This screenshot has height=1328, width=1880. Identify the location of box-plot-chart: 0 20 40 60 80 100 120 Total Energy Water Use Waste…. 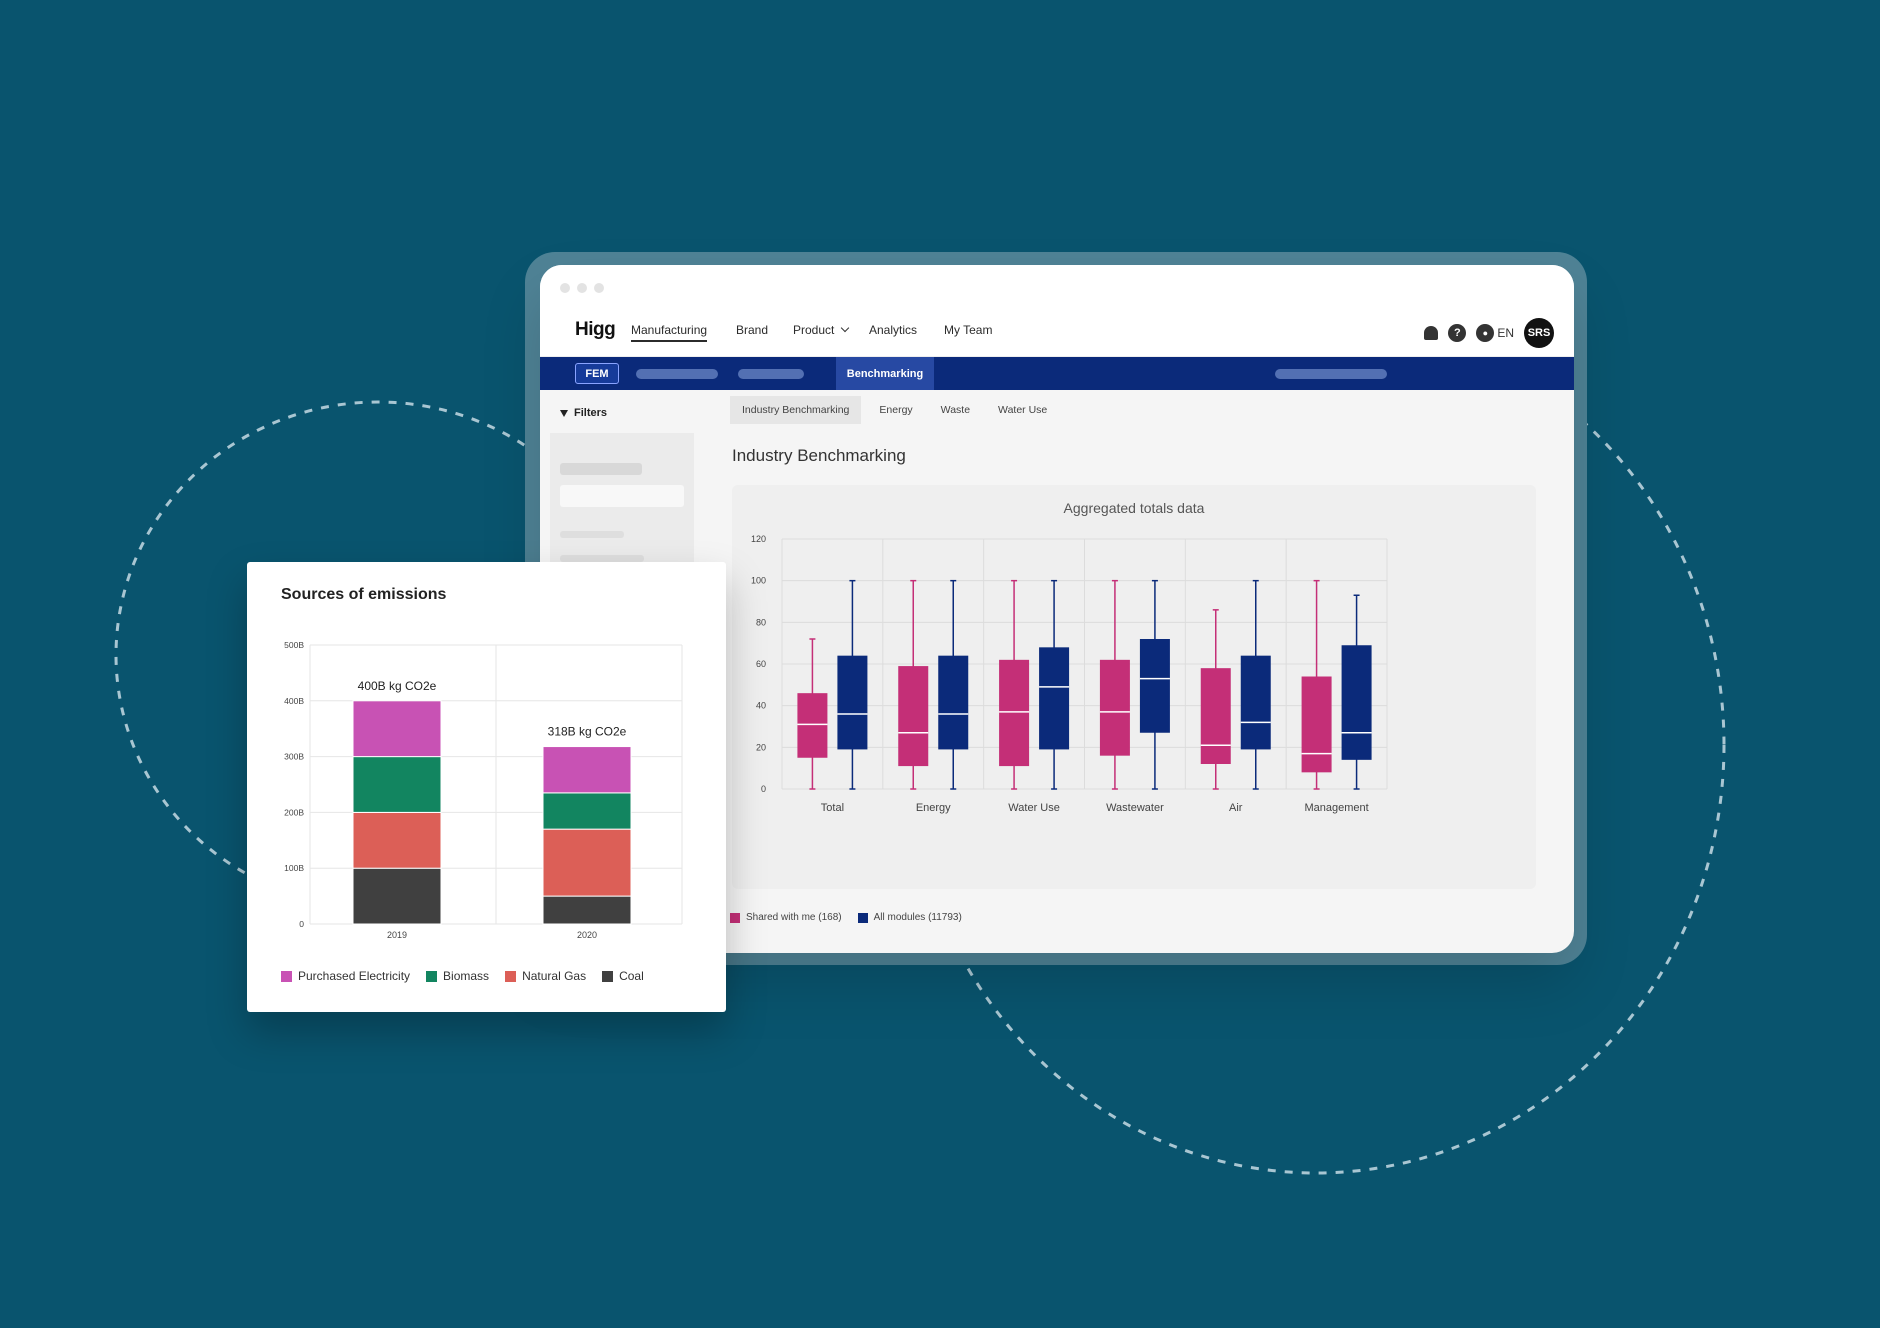
(1069, 674).